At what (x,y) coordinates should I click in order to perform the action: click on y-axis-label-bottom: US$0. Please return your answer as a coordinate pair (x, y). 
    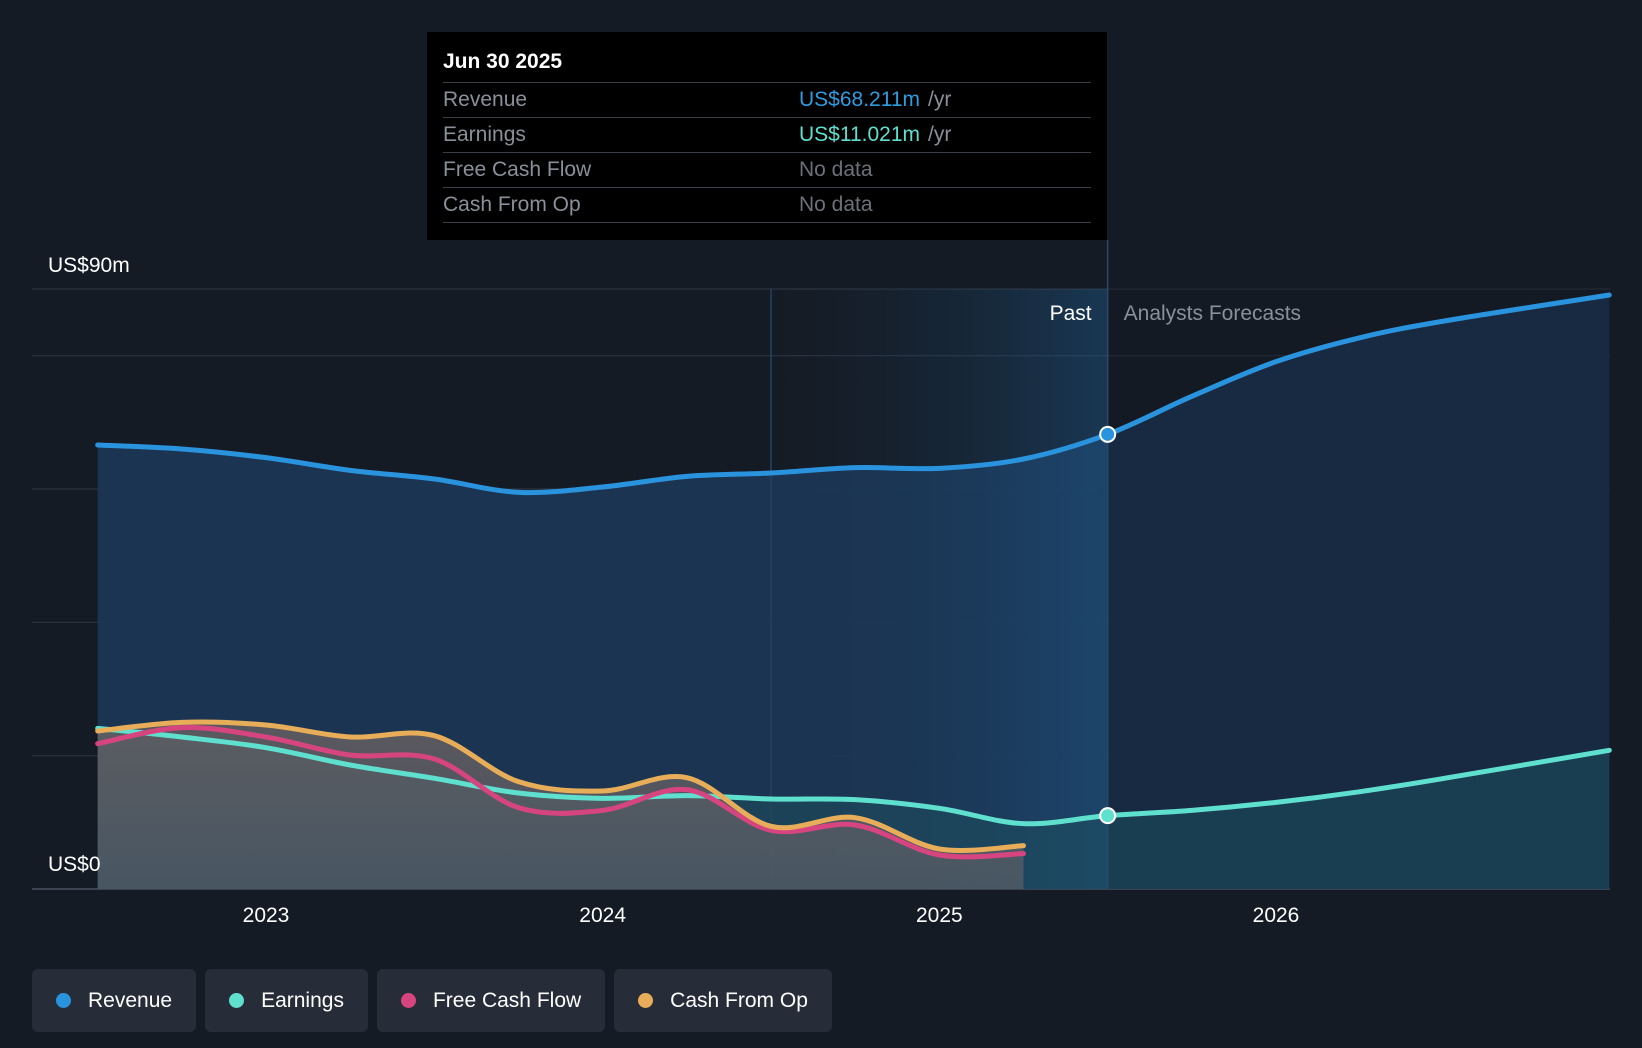
    Looking at the image, I should click on (74, 864).